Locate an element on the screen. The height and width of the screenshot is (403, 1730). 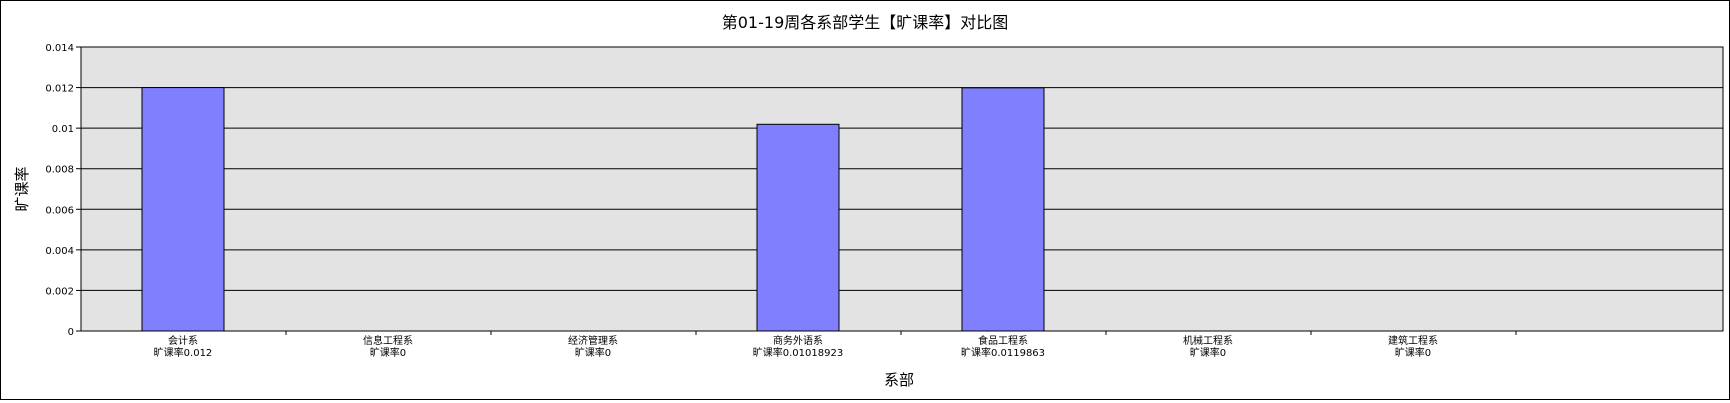
y-tick-label: 0.01 is located at coordinates (63, 129).